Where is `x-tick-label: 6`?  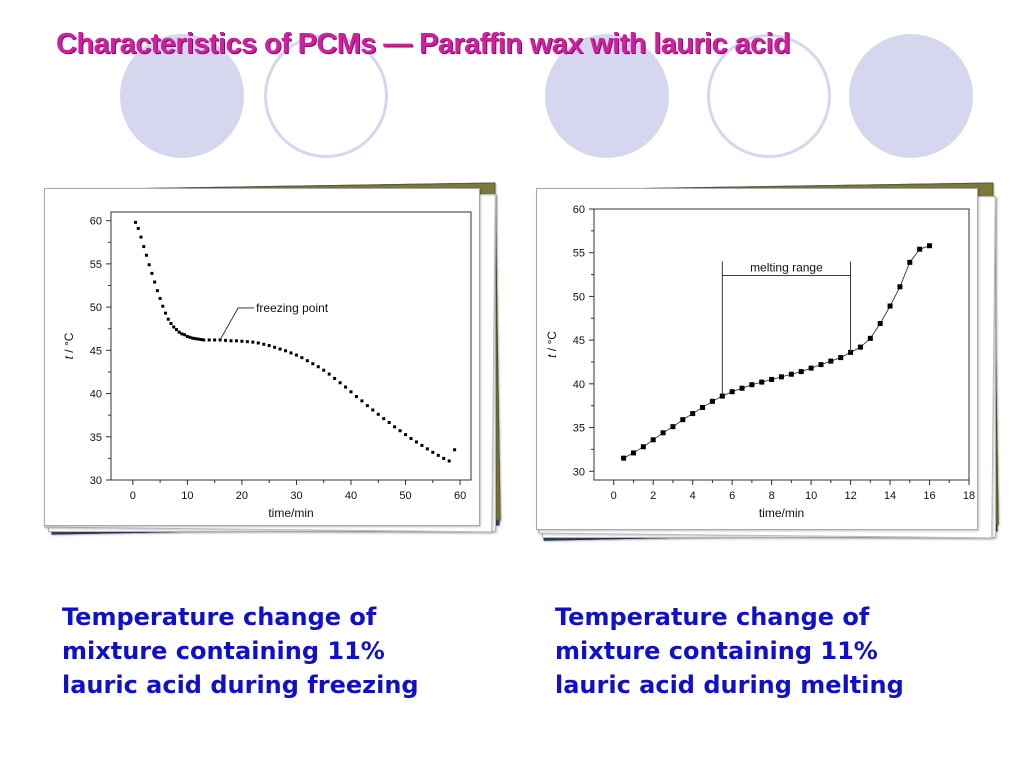 x-tick-label: 6 is located at coordinates (732, 496).